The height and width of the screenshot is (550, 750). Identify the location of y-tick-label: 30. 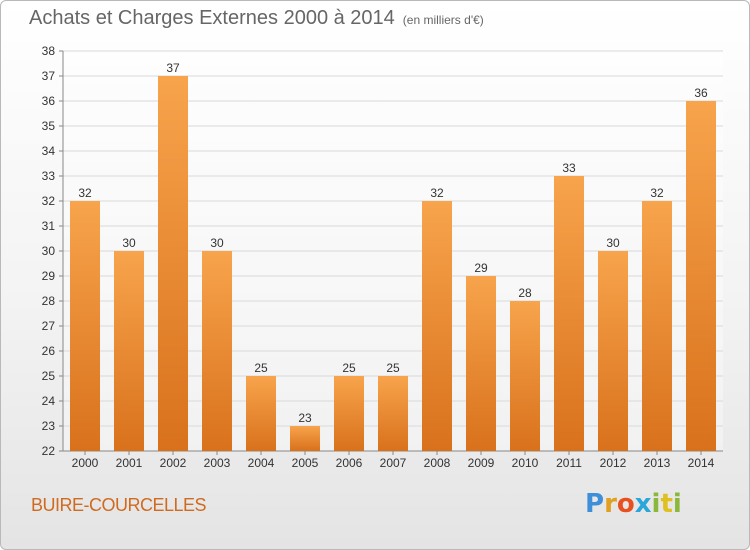
(49, 251).